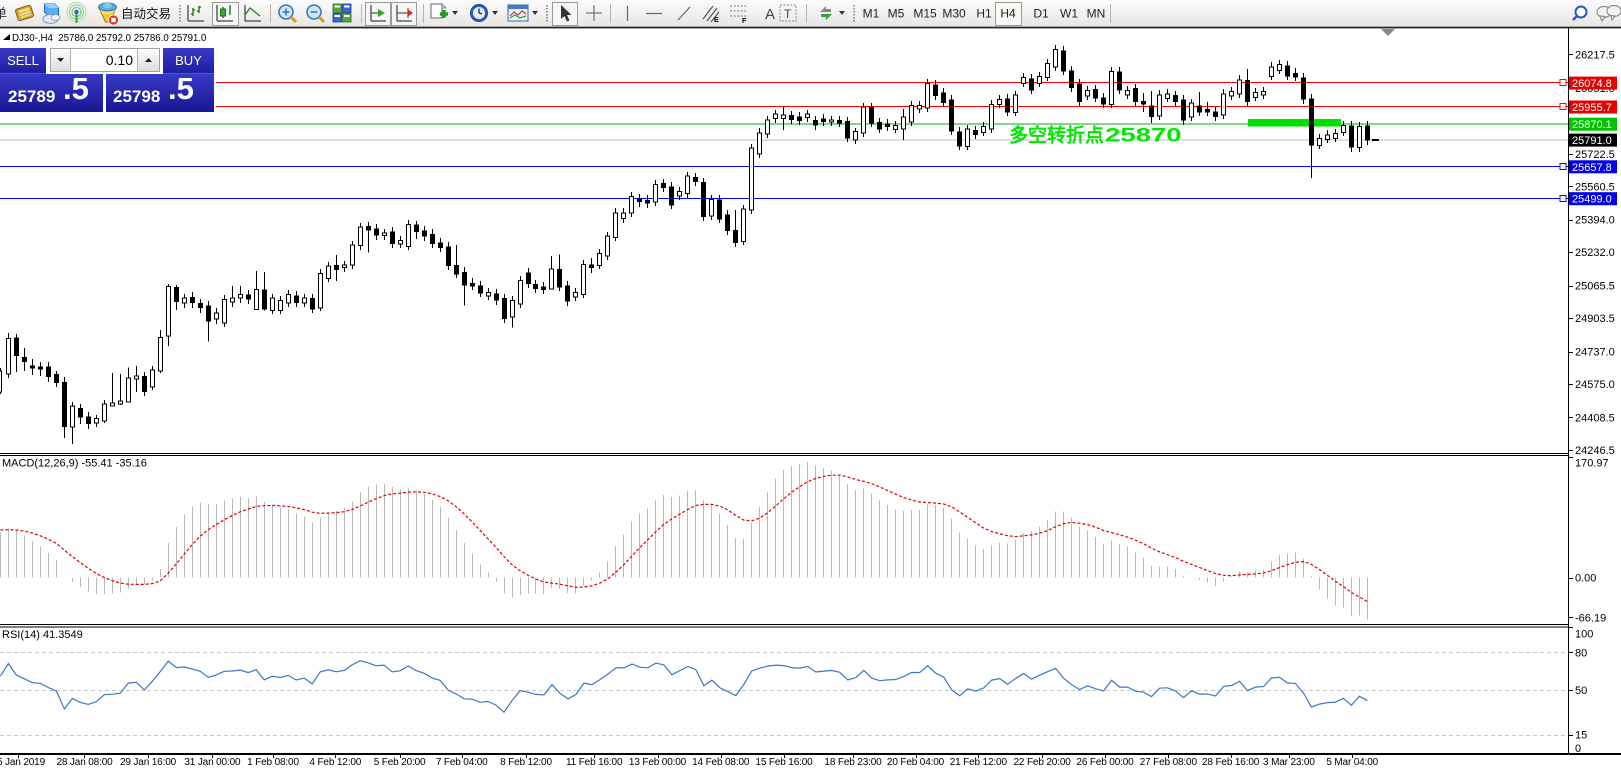 This screenshot has width=1621, height=769. I want to click on svg-text: 21 Feb 12:00, so click(979, 762).